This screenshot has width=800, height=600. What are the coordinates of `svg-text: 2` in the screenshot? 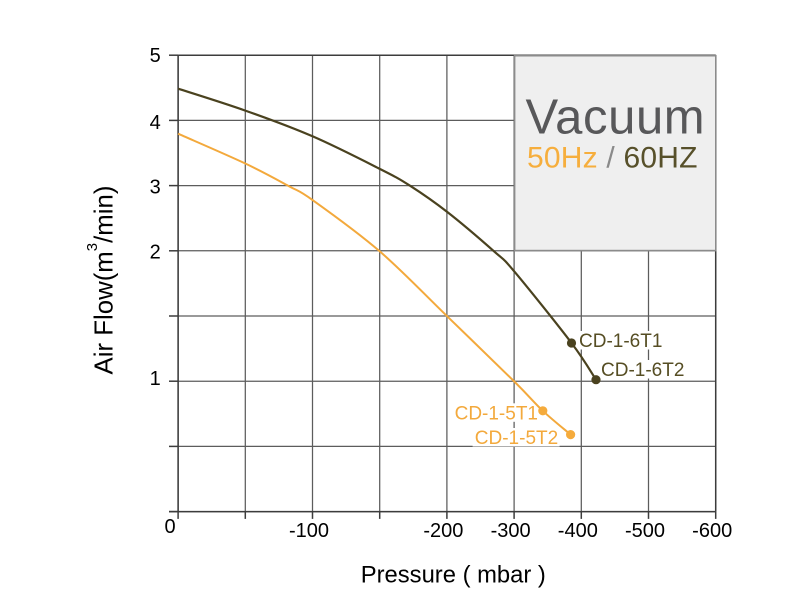 It's located at (155, 253).